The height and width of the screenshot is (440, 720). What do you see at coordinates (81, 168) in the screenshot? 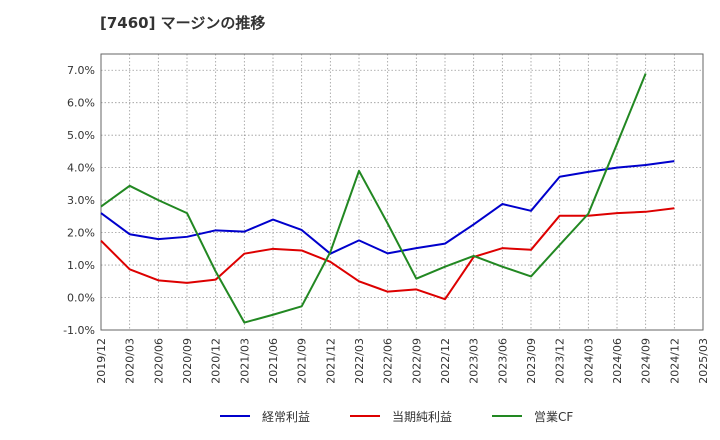
I see `y-tick-label: 4.0%` at bounding box center [81, 168].